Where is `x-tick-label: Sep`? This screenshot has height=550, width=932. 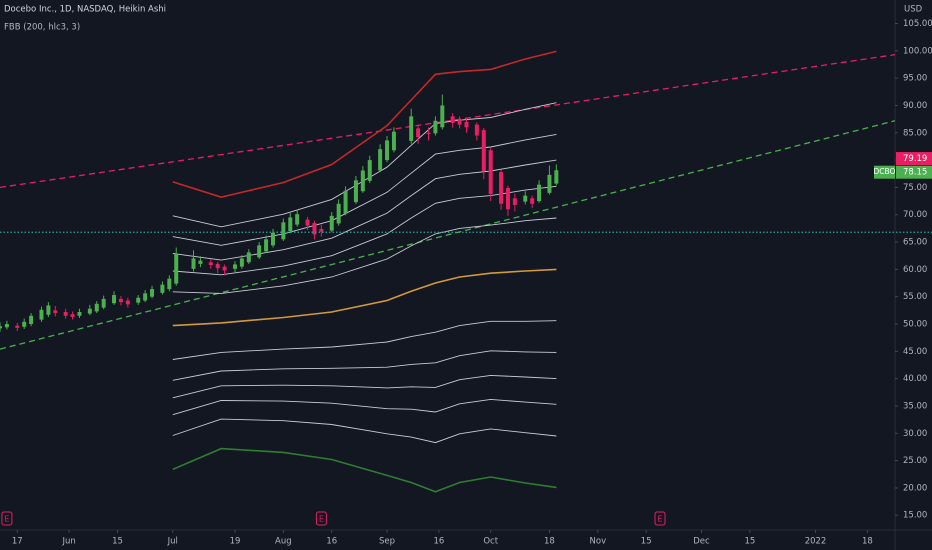
x-tick-label: Sep is located at coordinates (387, 542).